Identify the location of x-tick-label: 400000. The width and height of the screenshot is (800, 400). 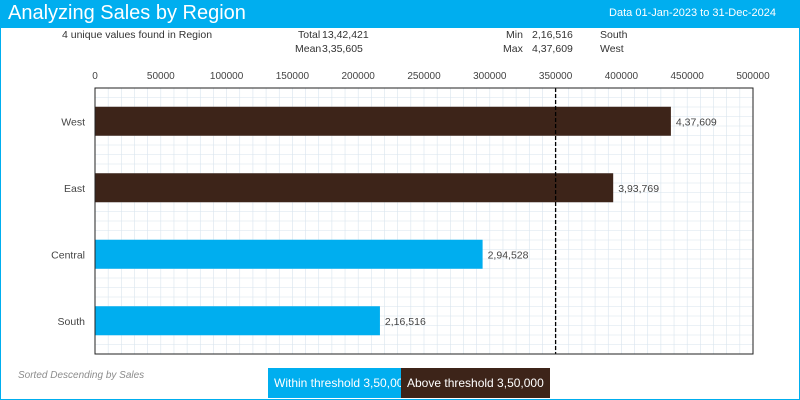
(622, 76).